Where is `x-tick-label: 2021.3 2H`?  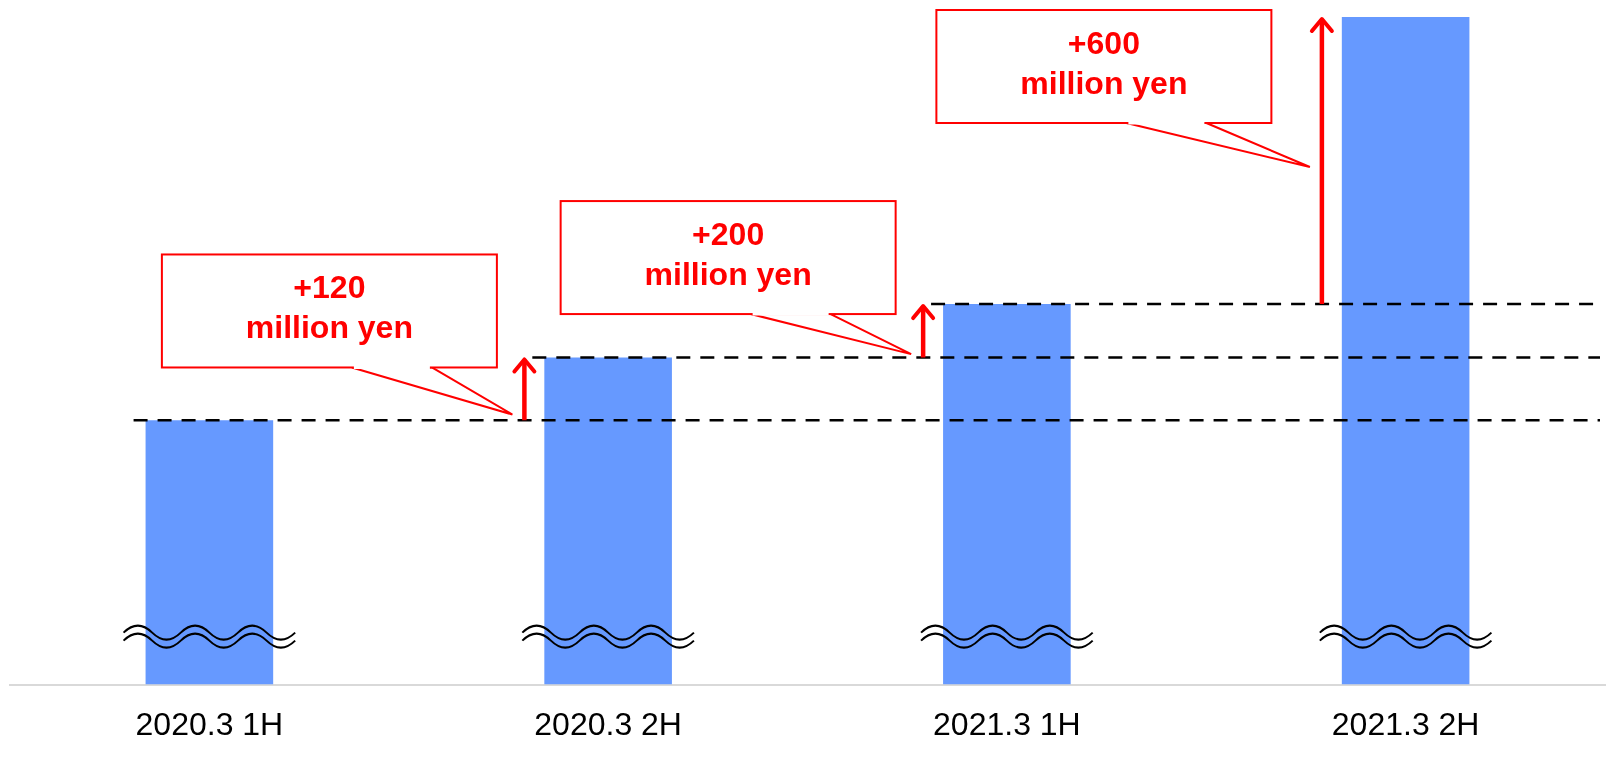 x-tick-label: 2021.3 2H is located at coordinates (1405, 723).